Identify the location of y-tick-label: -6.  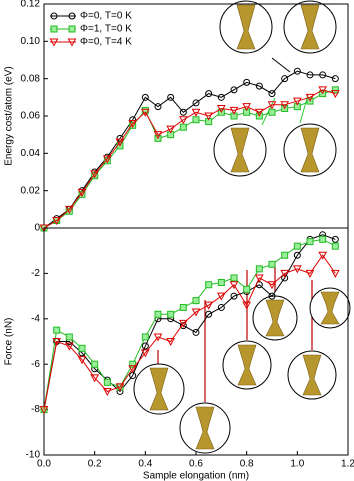
(35, 364).